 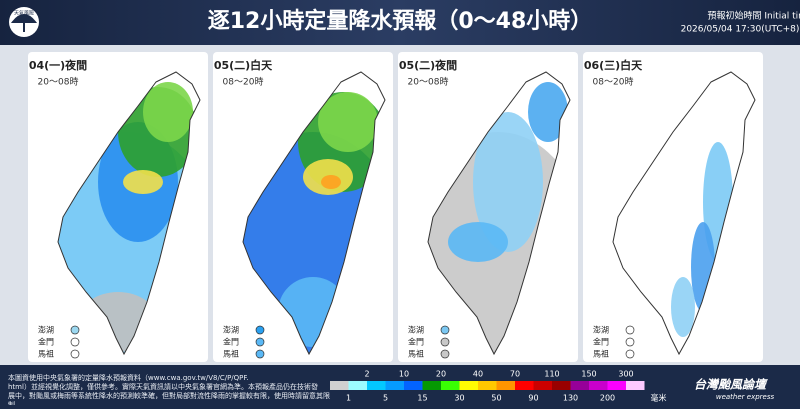 I want to click on title: 逐12小時定量降水預報（0～48小時）, so click(x=400, y=21).